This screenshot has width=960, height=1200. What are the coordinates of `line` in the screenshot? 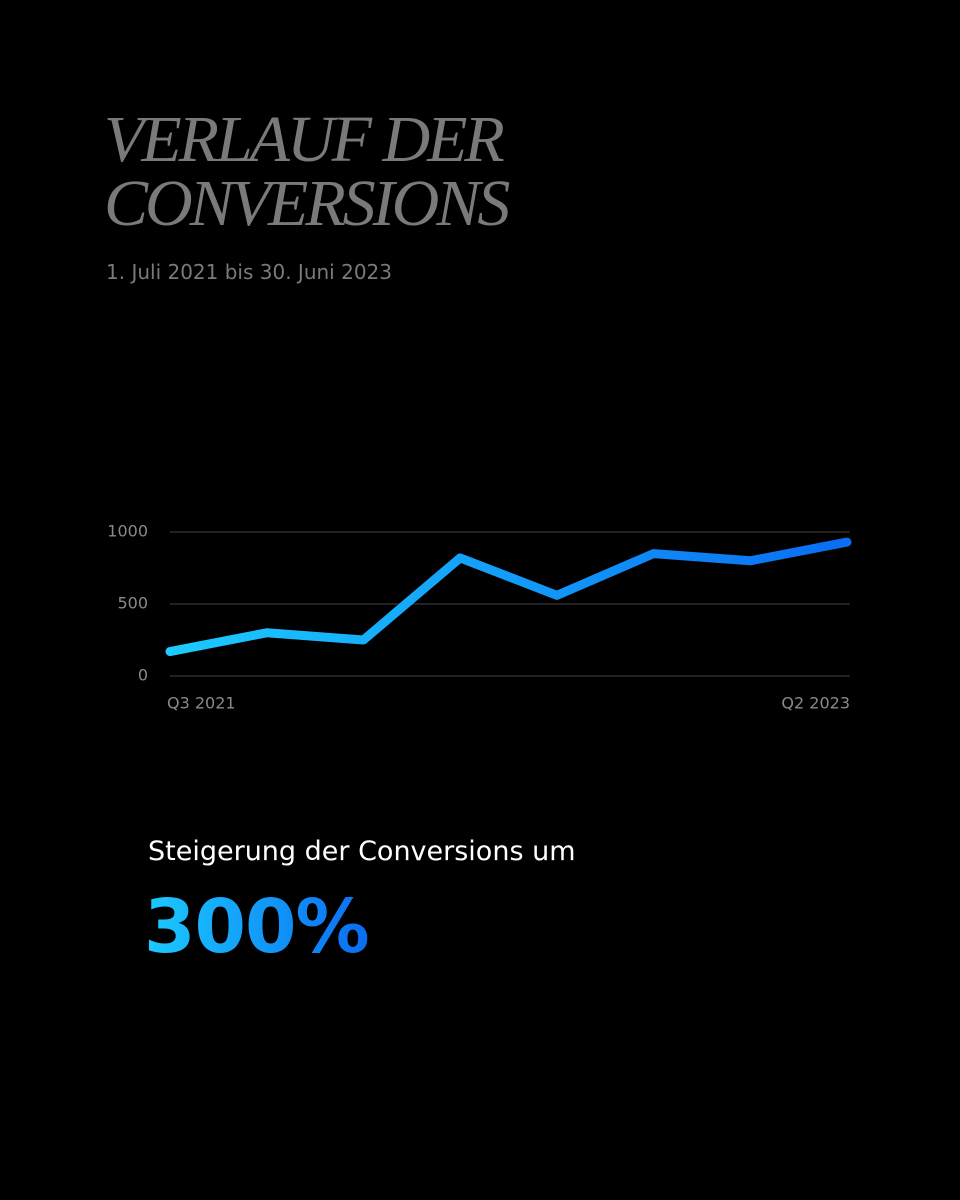 It's located at (508, 597).